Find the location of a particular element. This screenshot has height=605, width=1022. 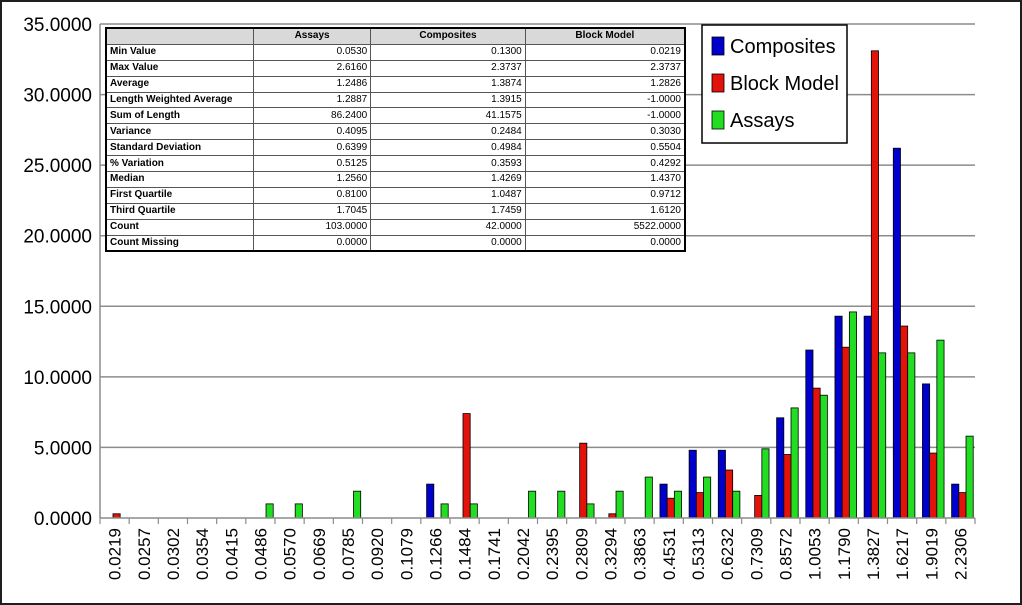

y-tick-label: 20.0000 is located at coordinates (57, 237).